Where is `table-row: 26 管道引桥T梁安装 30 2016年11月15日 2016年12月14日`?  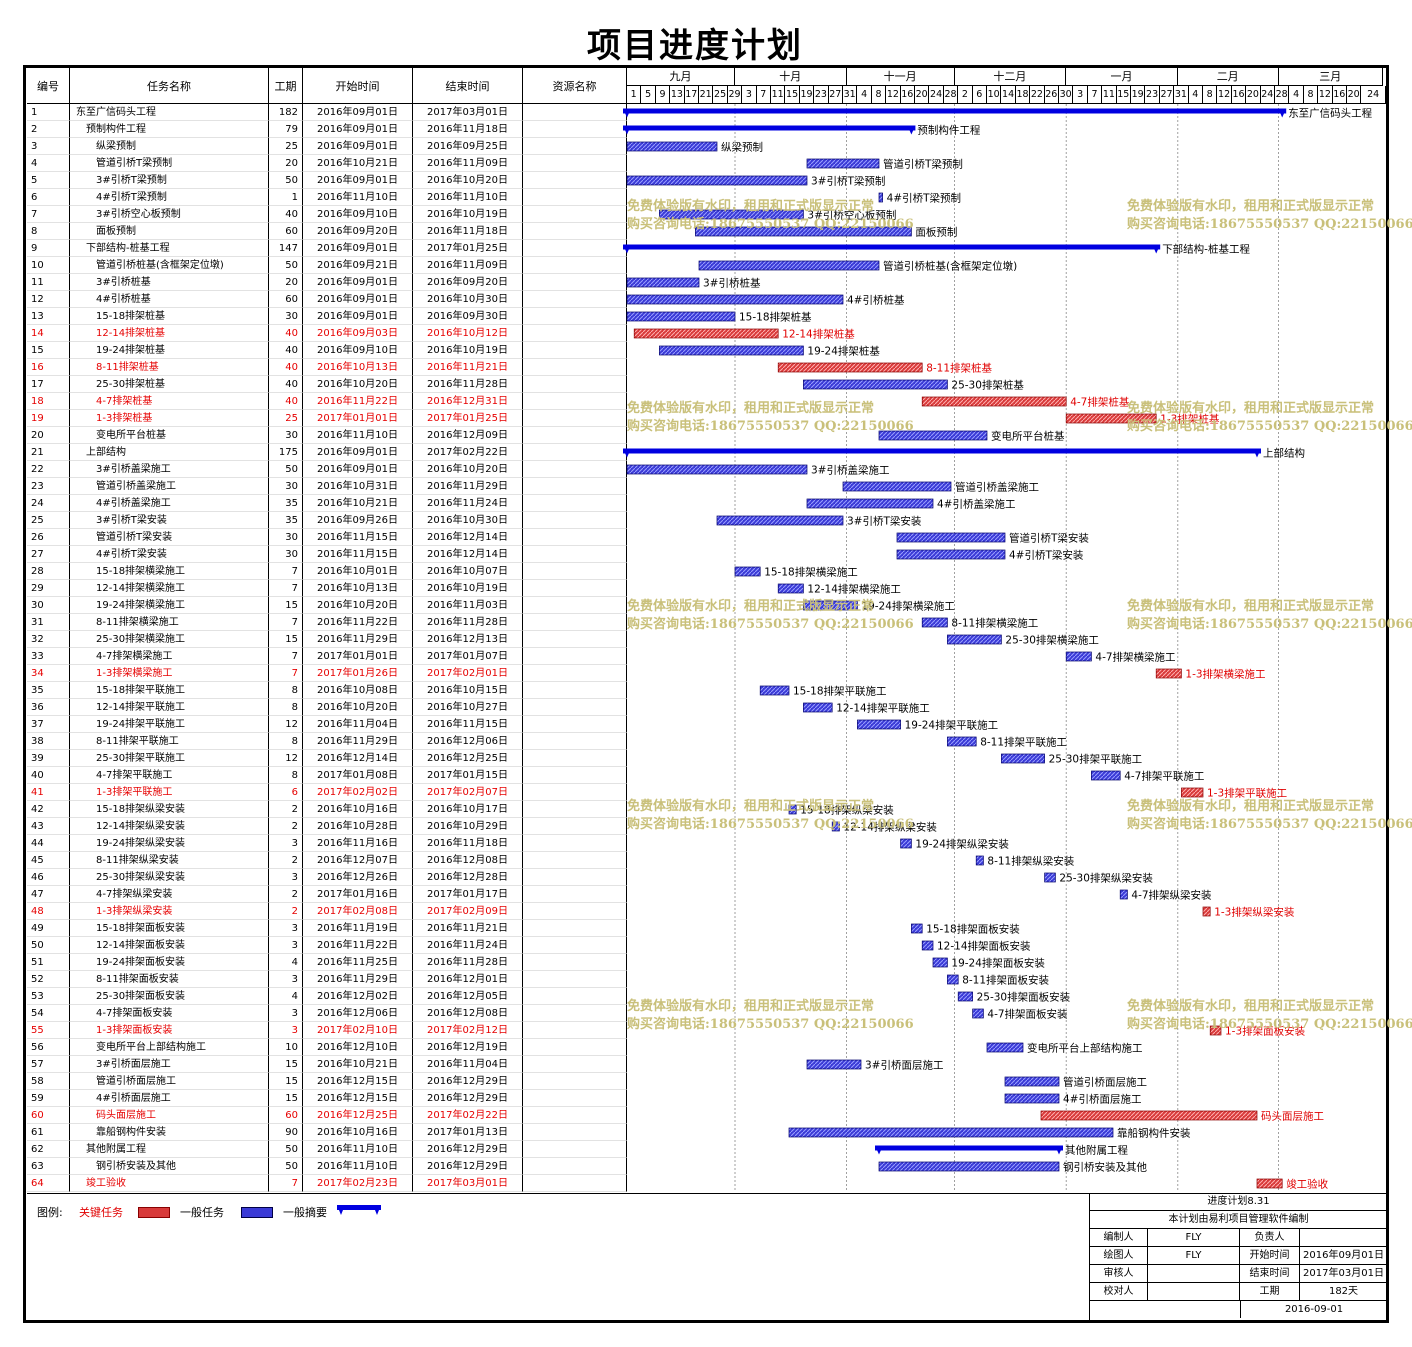
table-row: 26 管道引桥T梁安装 30 2016年11月15日 2016年12月14日 is located at coordinates (327, 537).